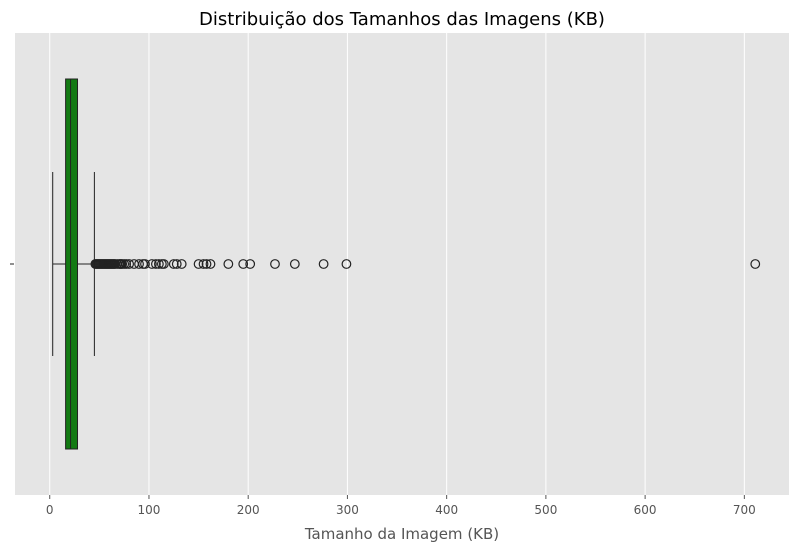 This screenshot has height=552, width=799. What do you see at coordinates (401, 534) in the screenshot?
I see `x-axis-label: Tamanho da Imagem (KB)` at bounding box center [401, 534].